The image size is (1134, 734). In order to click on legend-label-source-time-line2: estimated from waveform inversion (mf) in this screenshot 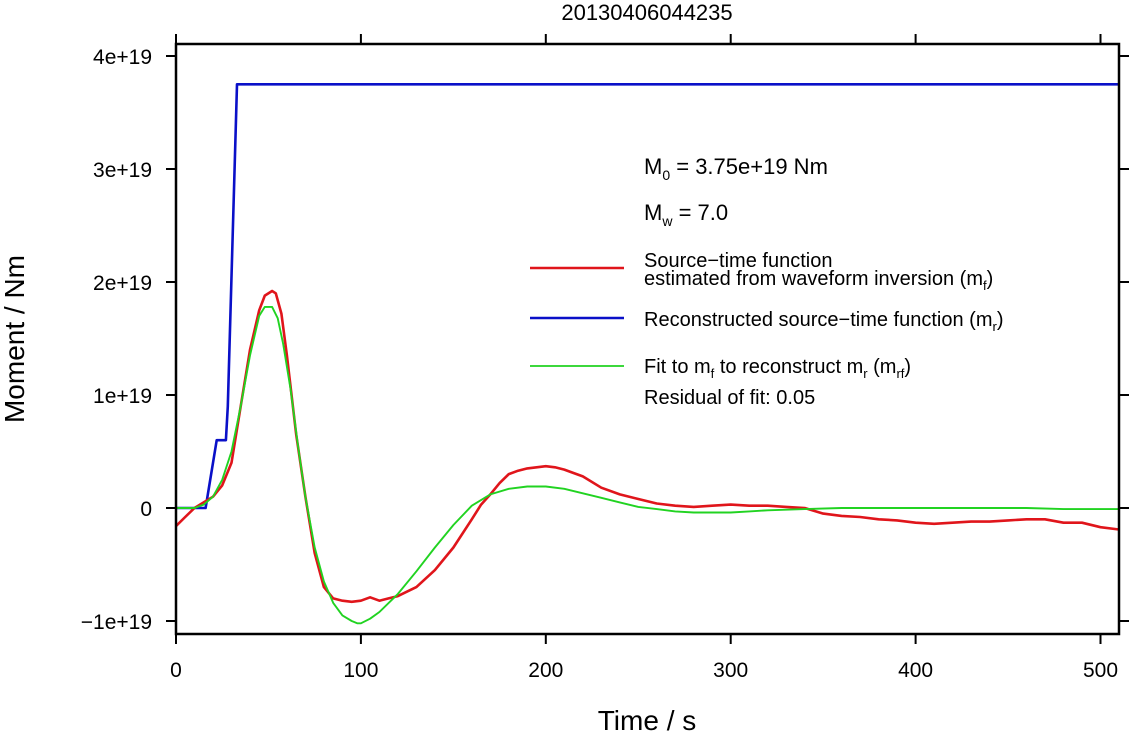, I will do `click(818, 280)`.